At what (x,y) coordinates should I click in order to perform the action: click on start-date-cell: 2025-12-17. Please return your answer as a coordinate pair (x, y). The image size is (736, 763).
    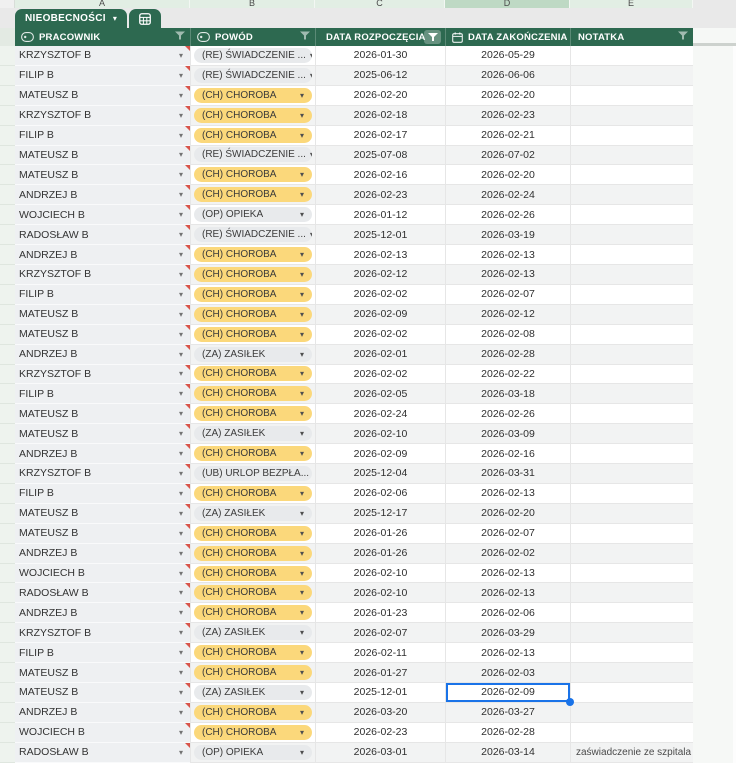
    Looking at the image, I should click on (380, 513).